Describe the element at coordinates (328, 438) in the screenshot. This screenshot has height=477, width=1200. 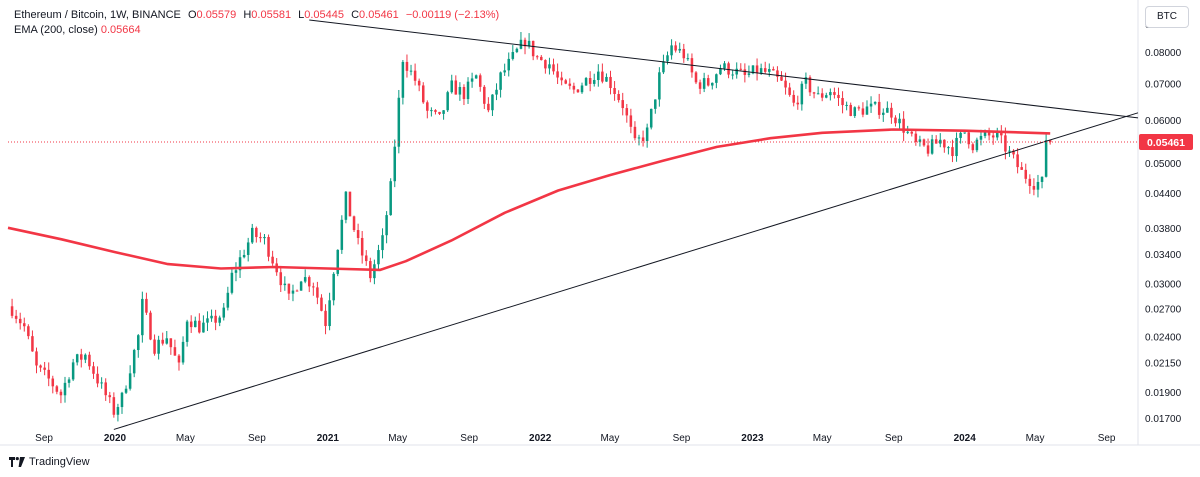
I see `x-tick-label: 2021` at that location.